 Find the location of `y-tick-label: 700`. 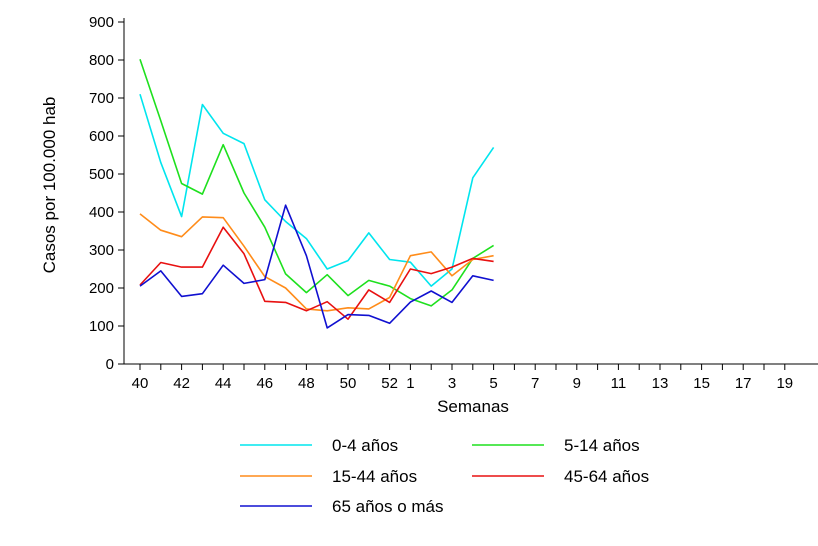

y-tick-label: 700 is located at coordinates (101, 98).